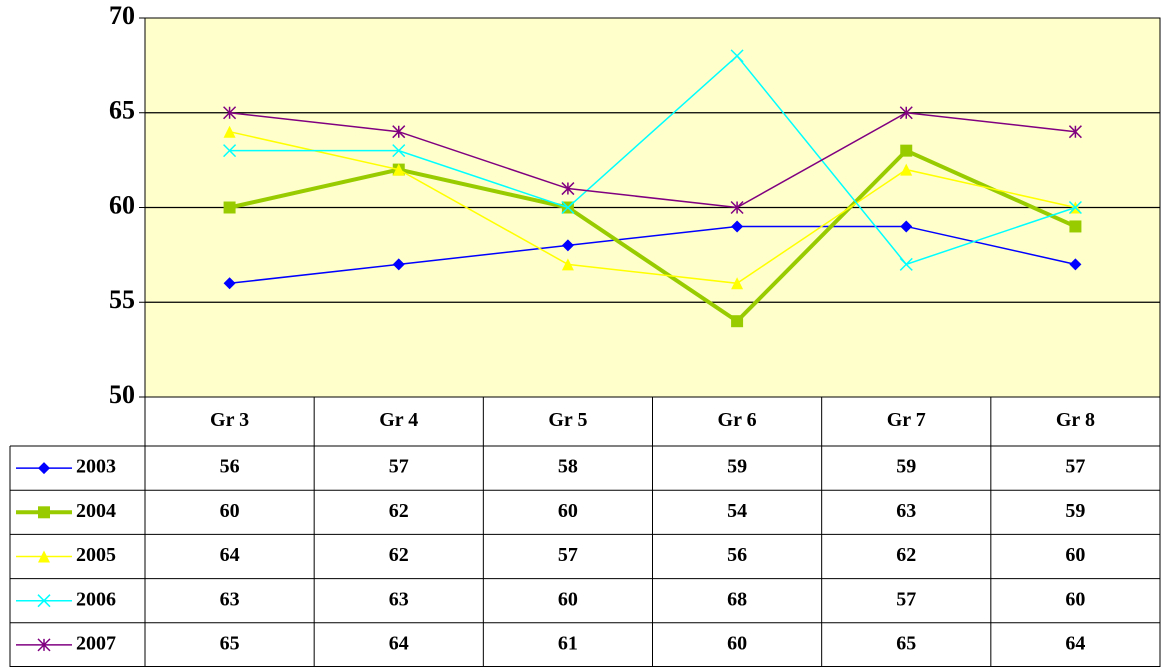  What do you see at coordinates (568, 643) in the screenshot?
I see `table-value: 61` at bounding box center [568, 643].